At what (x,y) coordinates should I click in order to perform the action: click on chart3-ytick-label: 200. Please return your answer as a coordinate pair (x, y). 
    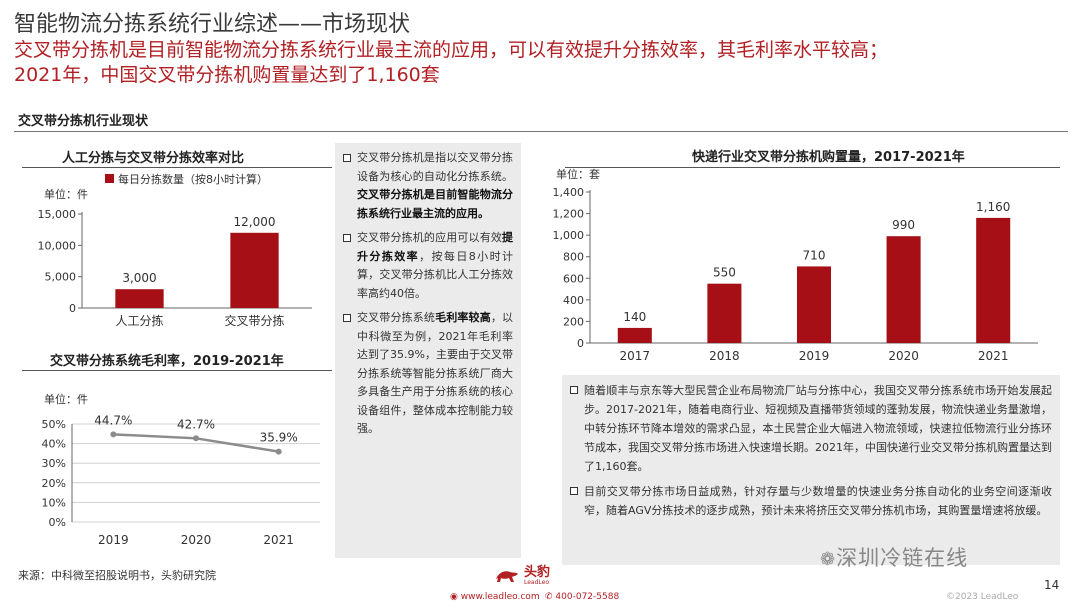
    Looking at the image, I should click on (573, 321).